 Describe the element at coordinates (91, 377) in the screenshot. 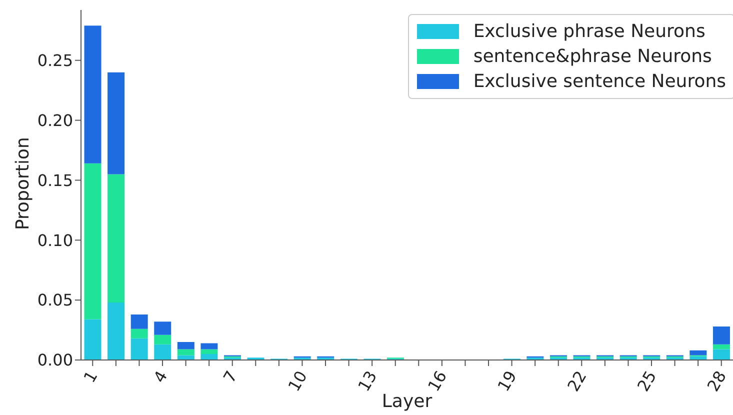

I see `x-tick-label: 1` at that location.